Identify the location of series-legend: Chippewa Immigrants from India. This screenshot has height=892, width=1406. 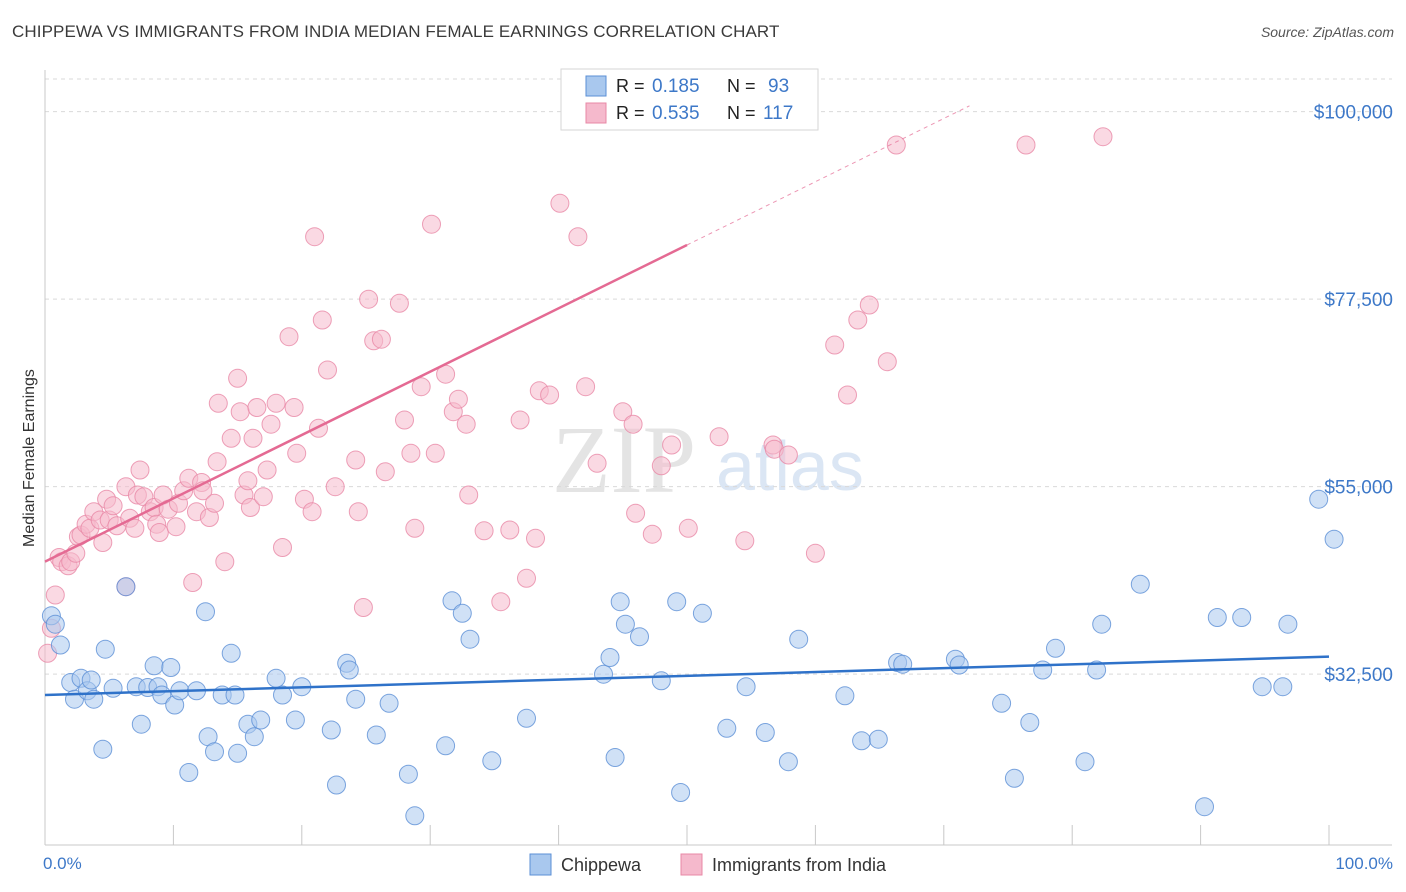
(708, 864).